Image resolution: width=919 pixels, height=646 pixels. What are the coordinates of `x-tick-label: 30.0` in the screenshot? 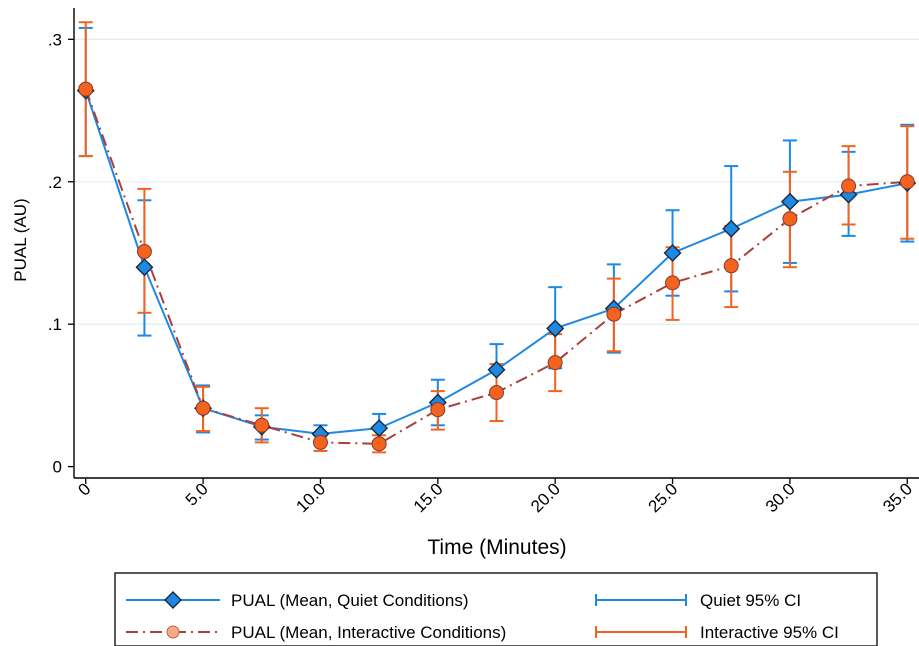 It's located at (780, 497).